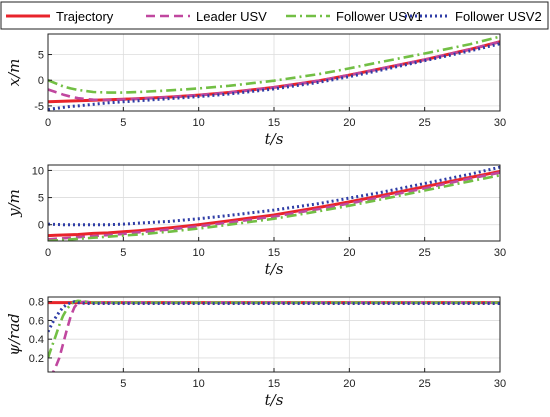 The width and height of the screenshot is (550, 417). Describe the element at coordinates (379, 16) in the screenshot. I see `legend-label: Follower USV1` at that location.